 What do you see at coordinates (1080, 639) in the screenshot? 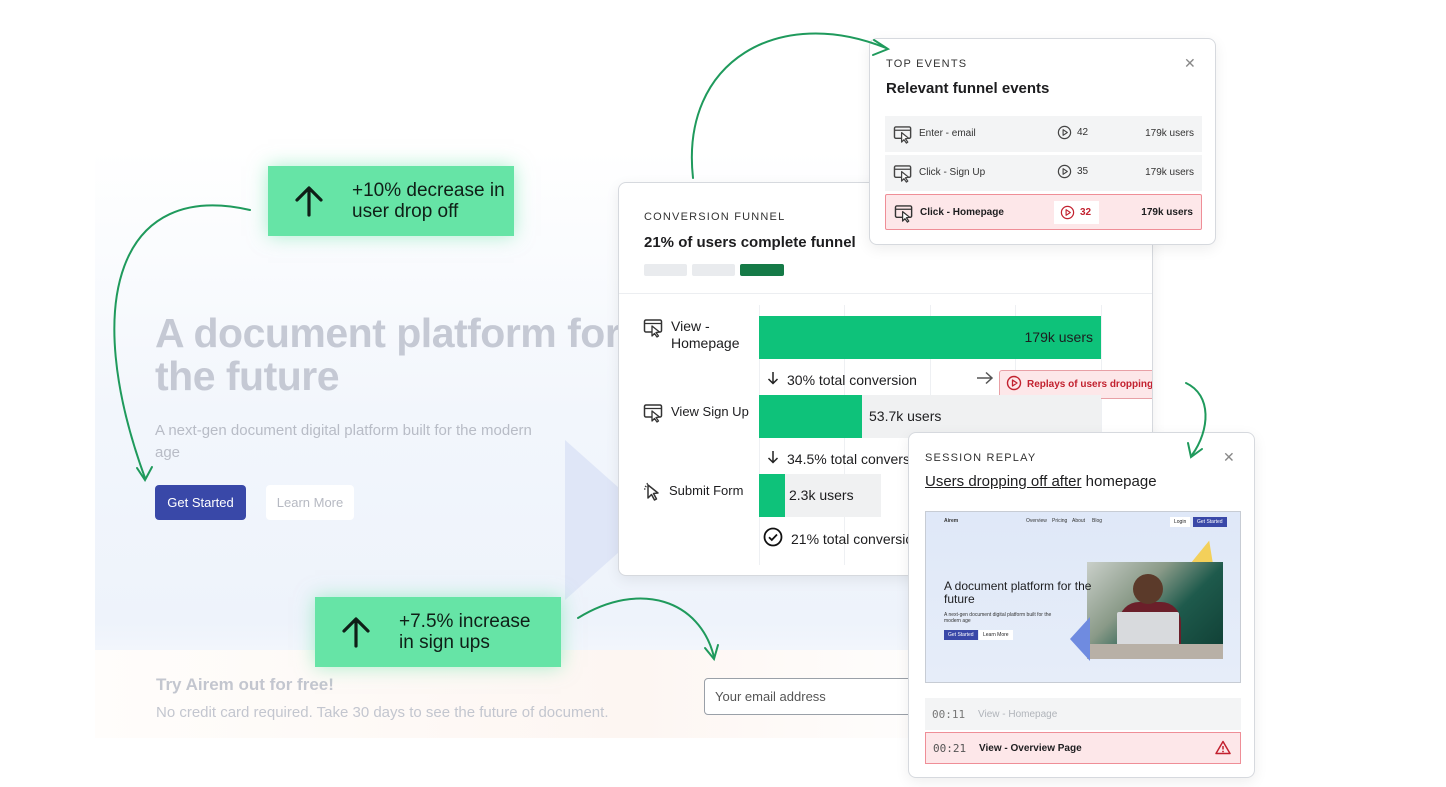
I see `decorative-triangle` at bounding box center [1080, 639].